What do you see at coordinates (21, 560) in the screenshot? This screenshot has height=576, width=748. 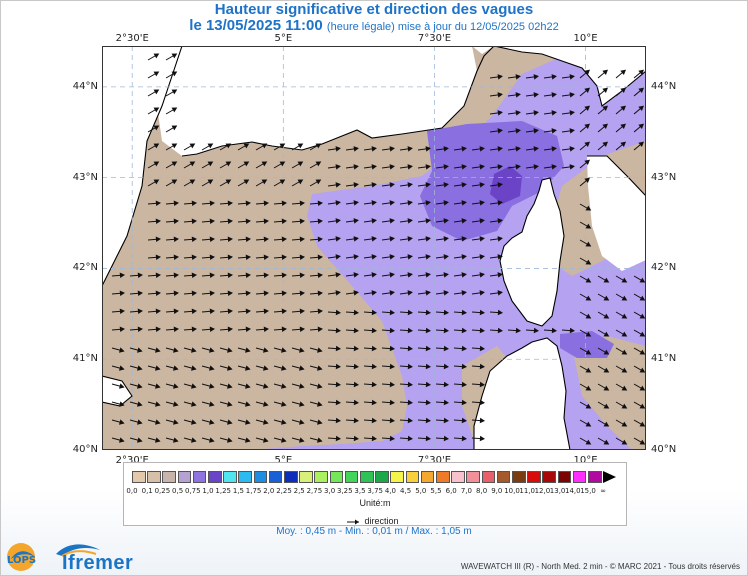 I see `svg-text: LOPS` at bounding box center [21, 560].